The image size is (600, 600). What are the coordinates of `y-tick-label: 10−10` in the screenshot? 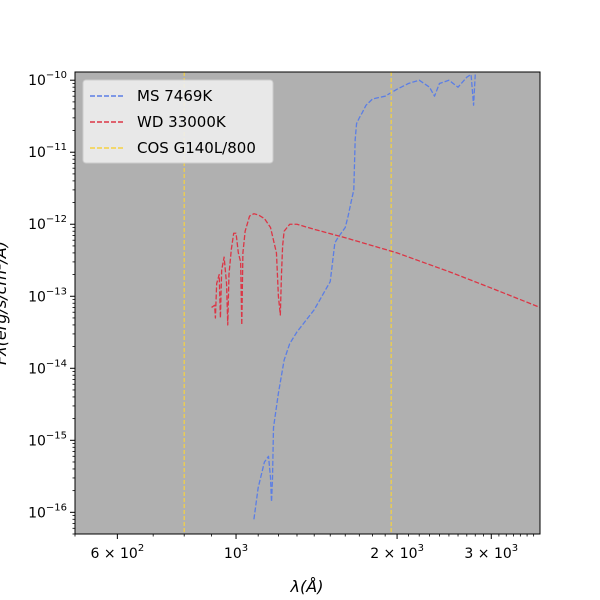 It's located at (47, 79).